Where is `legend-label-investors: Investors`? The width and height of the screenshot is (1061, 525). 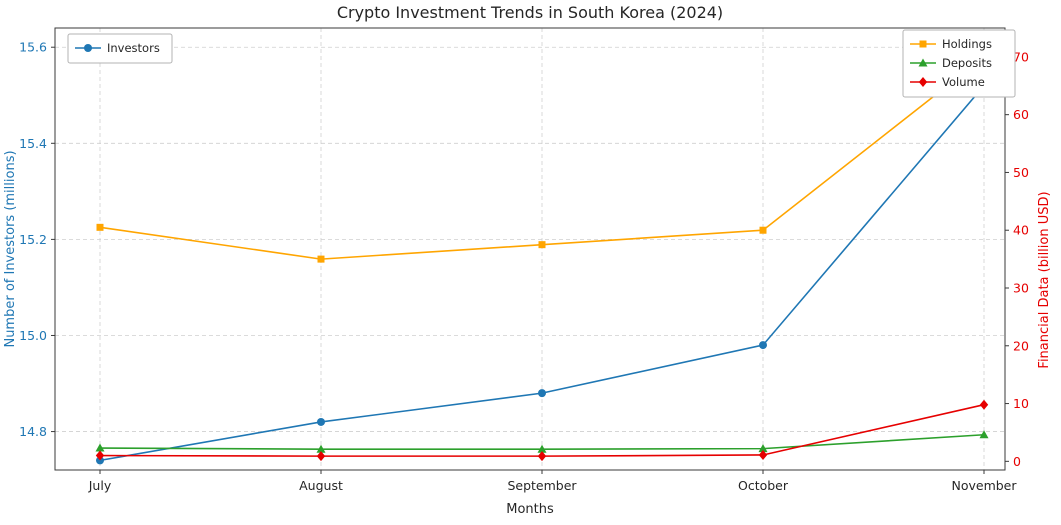 legend-label-investors: Investors is located at coordinates (133, 48).